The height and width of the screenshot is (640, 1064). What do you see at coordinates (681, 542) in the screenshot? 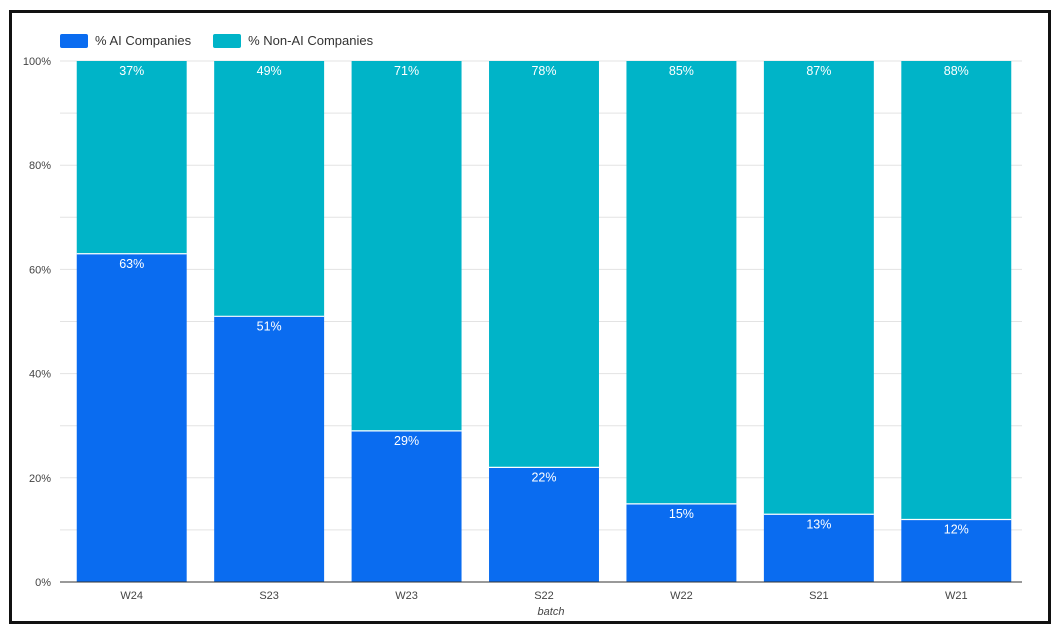
I see `bar-segment-W22-ai` at bounding box center [681, 542].